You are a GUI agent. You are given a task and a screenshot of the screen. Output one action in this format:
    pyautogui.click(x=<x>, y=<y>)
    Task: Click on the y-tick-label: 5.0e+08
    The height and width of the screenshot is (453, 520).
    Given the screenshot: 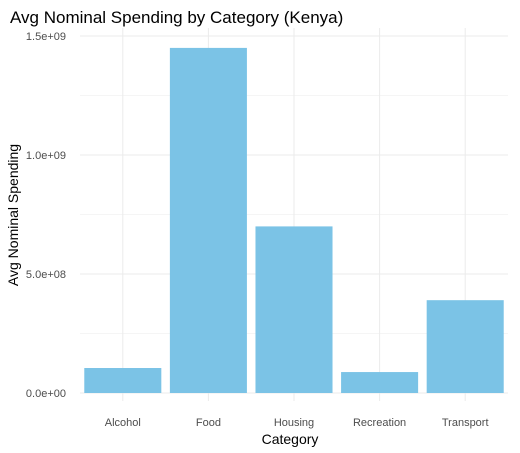 What is the action you would take?
    pyautogui.click(x=46, y=275)
    